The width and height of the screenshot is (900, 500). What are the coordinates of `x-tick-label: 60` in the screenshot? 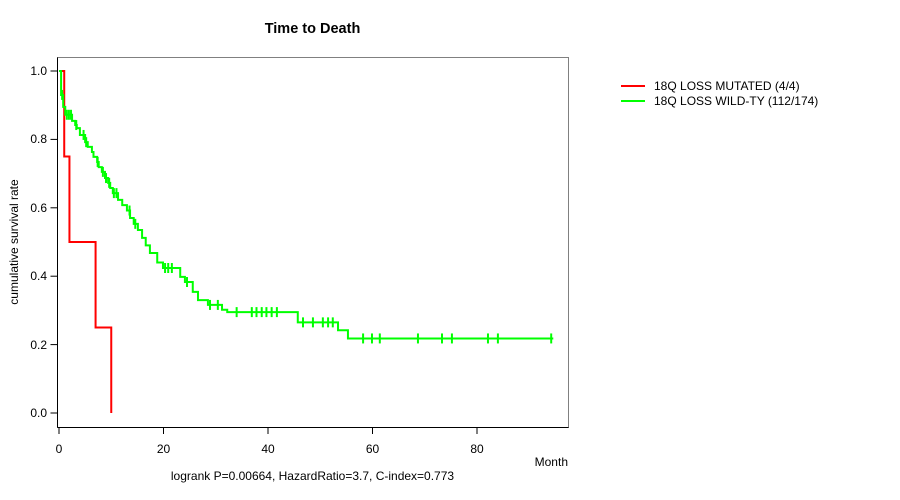 It's located at (372, 449).